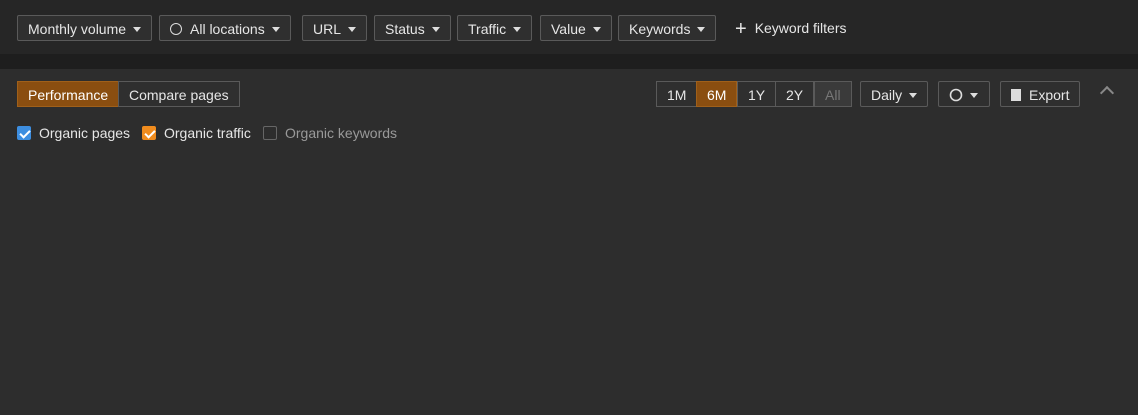 Image resolution: width=1138 pixels, height=415 pixels. What do you see at coordinates (341, 133) in the screenshot?
I see `legend-label: Organic keywords` at bounding box center [341, 133].